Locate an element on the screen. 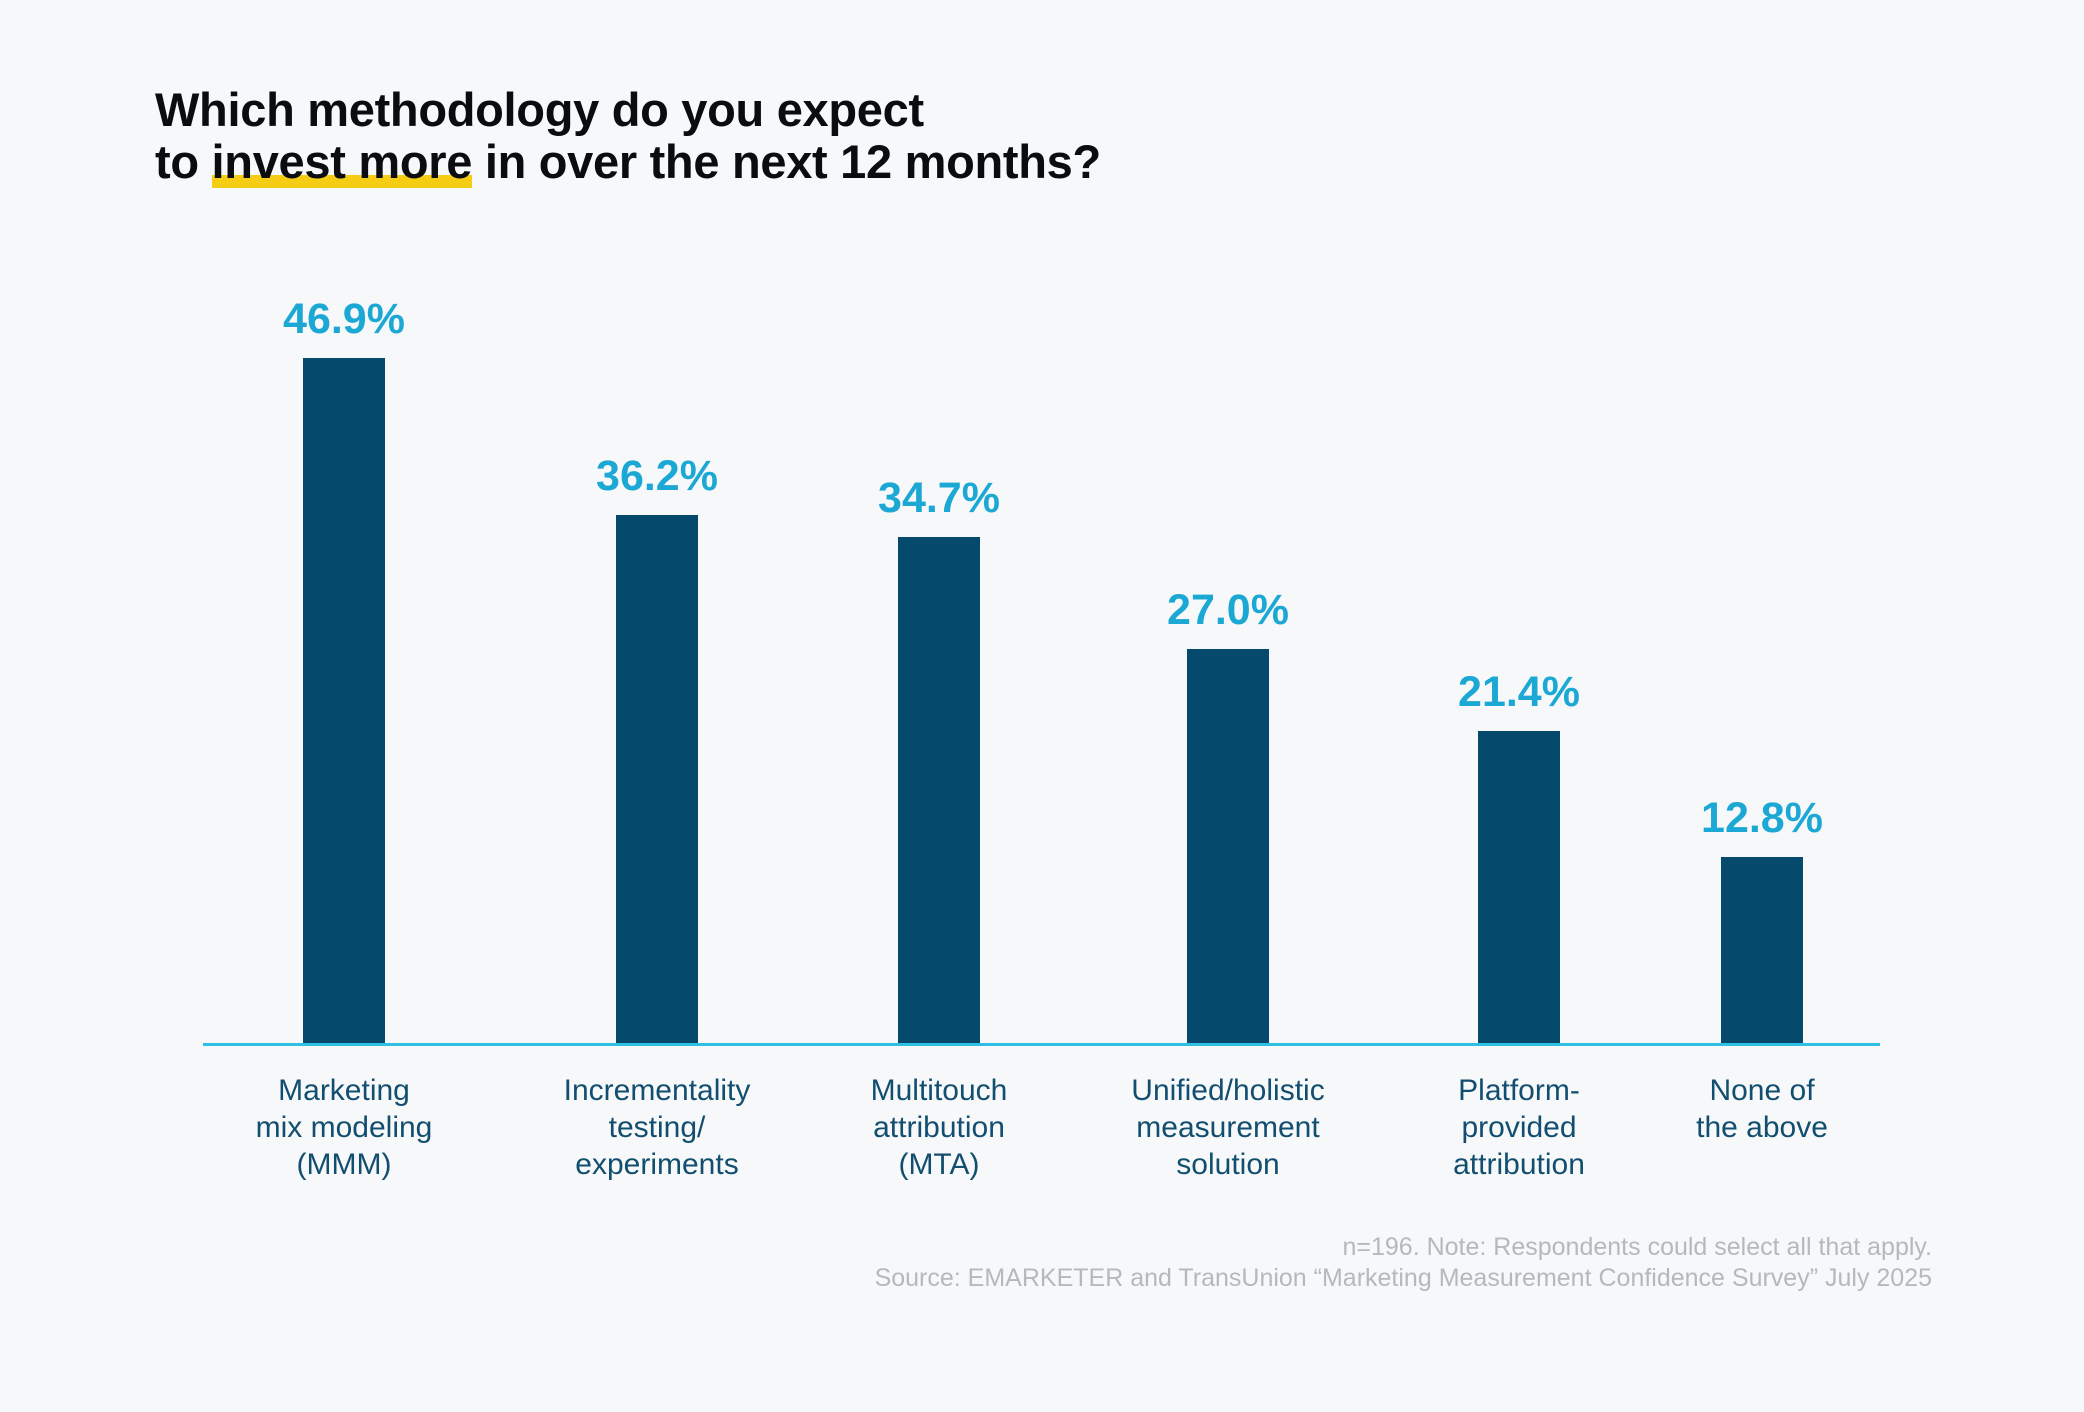 This screenshot has width=2084, height=1412. bar-value-label: 34.7% is located at coordinates (939, 498).